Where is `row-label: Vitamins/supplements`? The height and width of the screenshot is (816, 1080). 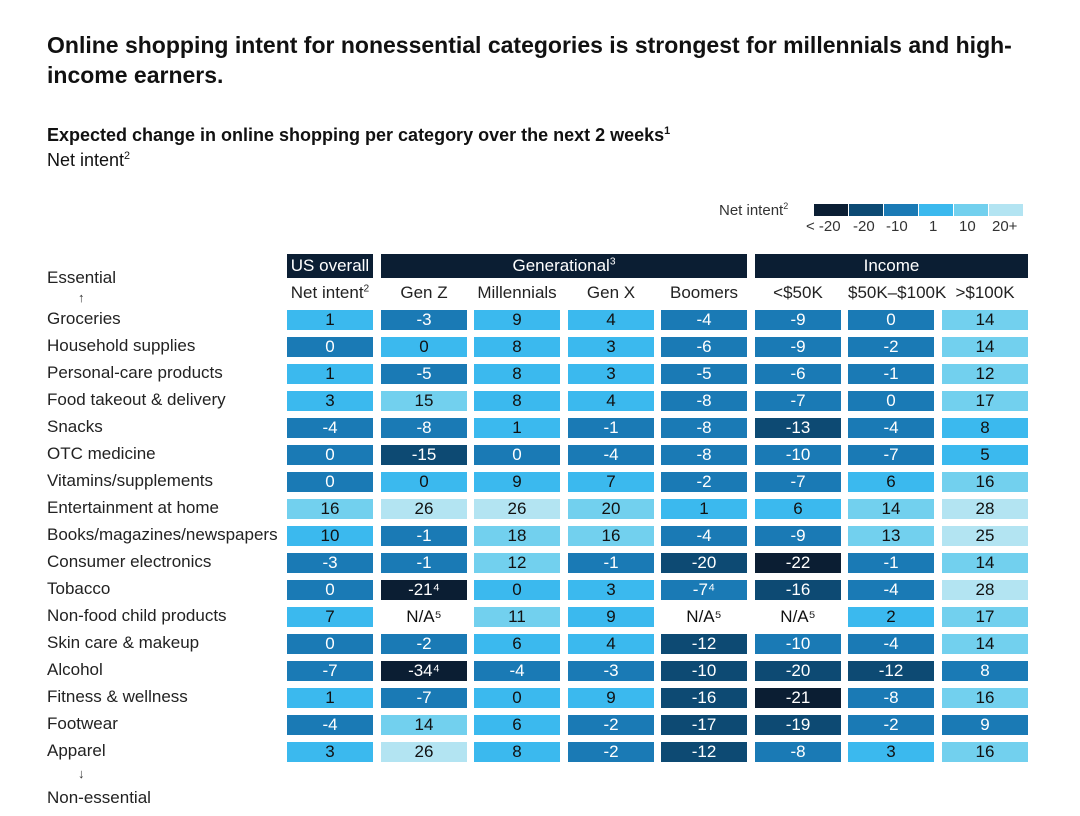 row-label: Vitamins/supplements is located at coordinates (130, 480).